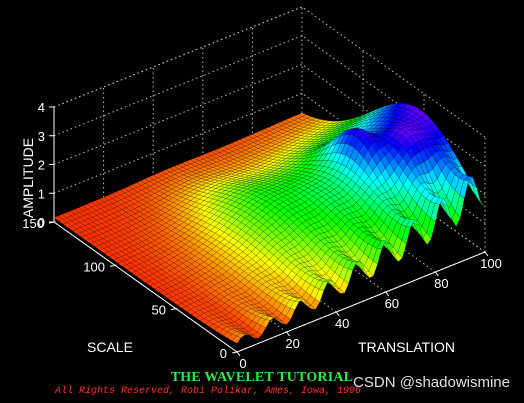 Image resolution: width=524 pixels, height=403 pixels. I want to click on y-tick-label: 150, so click(33, 223).